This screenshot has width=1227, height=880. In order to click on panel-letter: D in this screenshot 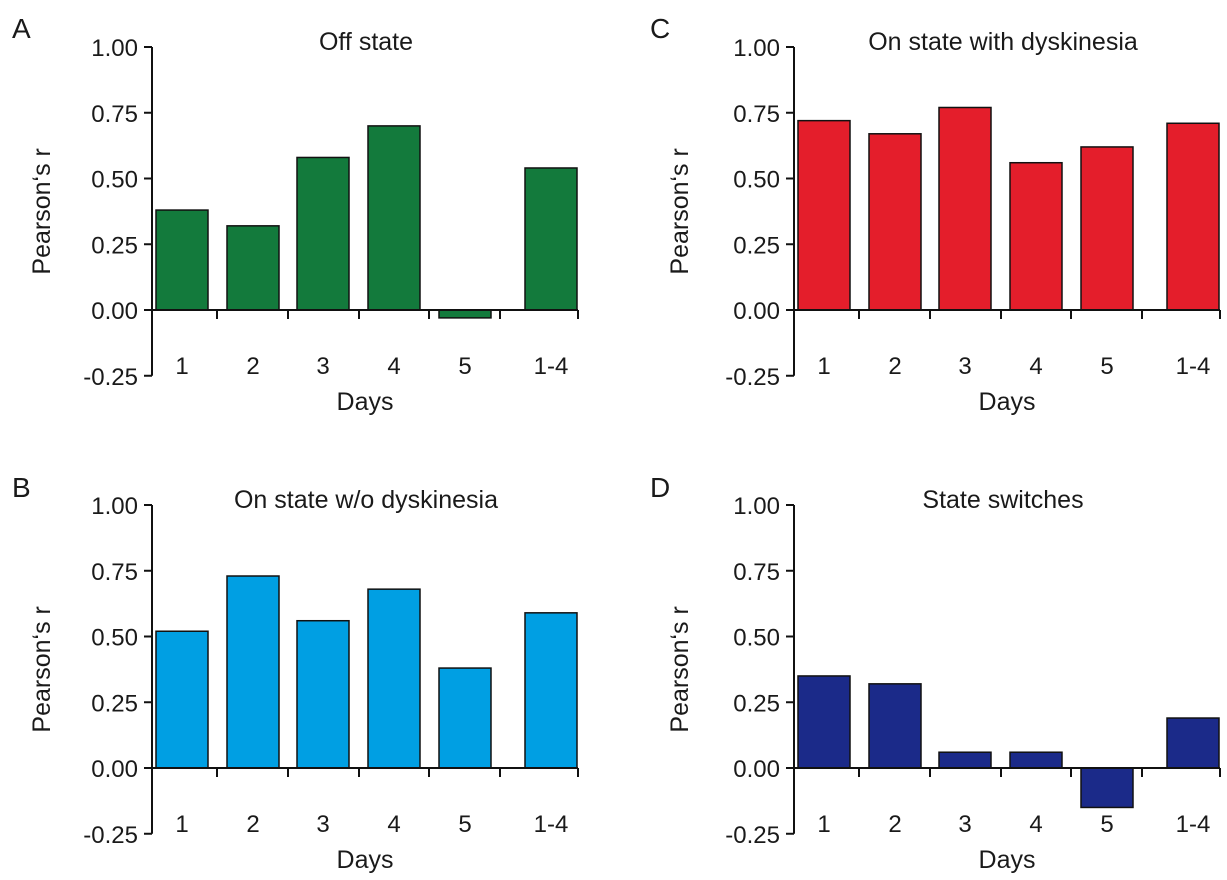, I will do `click(660, 487)`.